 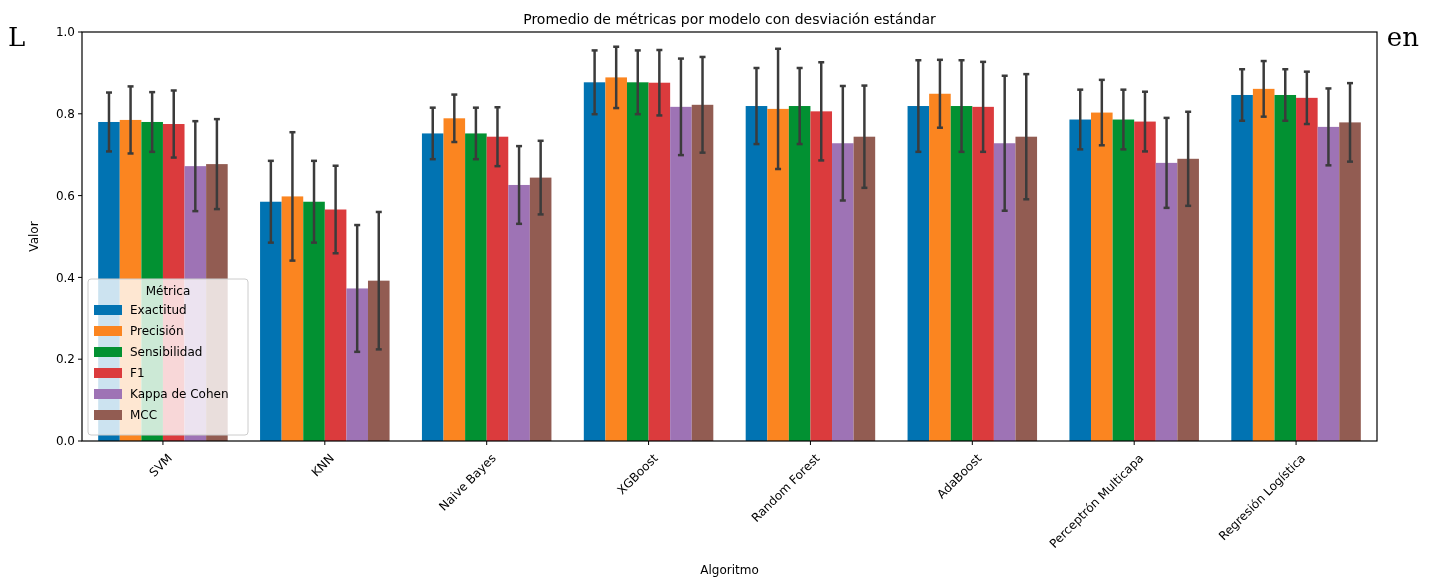 What do you see at coordinates (34, 236) in the screenshot?
I see `y-axis-title: Valor` at bounding box center [34, 236].